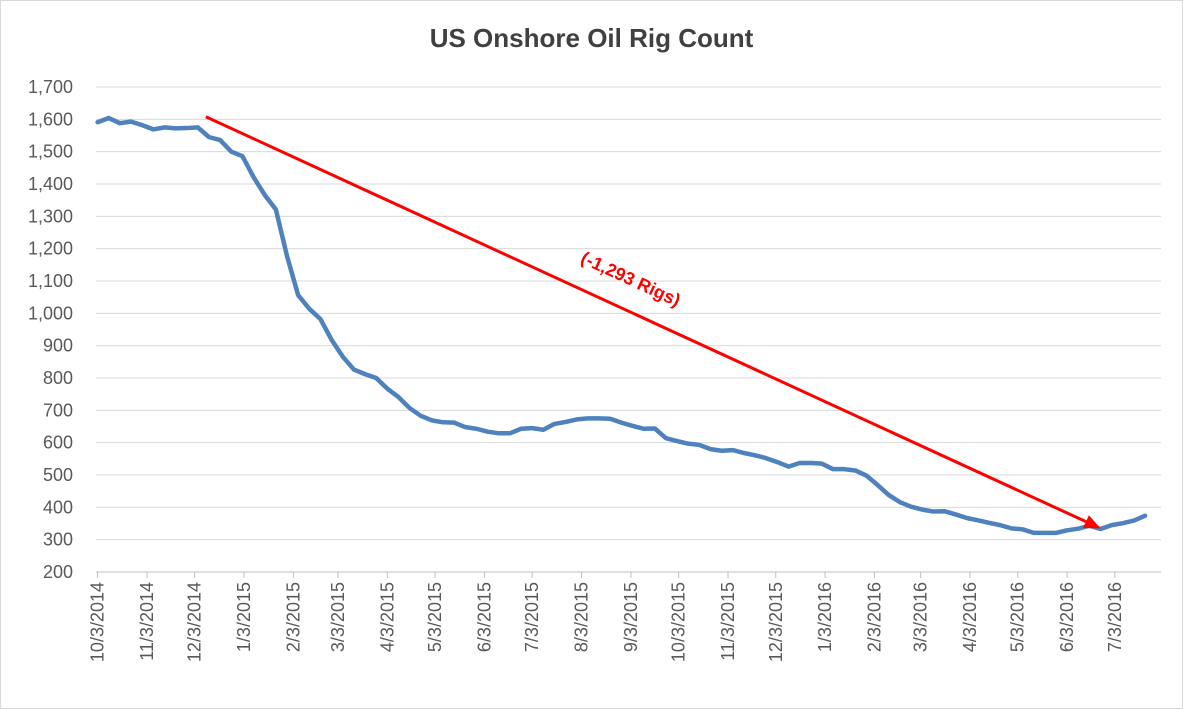  I want to click on chart-title: US Onshore Oil Rig Count, so click(591, 38).